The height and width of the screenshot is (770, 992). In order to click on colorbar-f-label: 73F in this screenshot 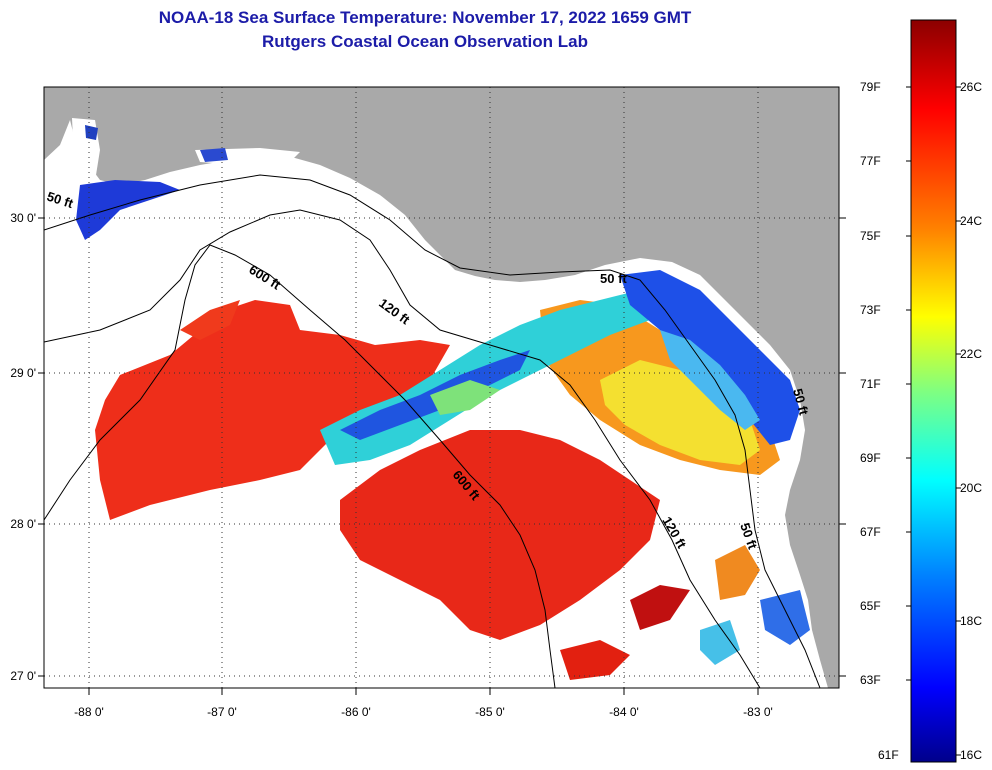, I will do `click(870, 310)`.